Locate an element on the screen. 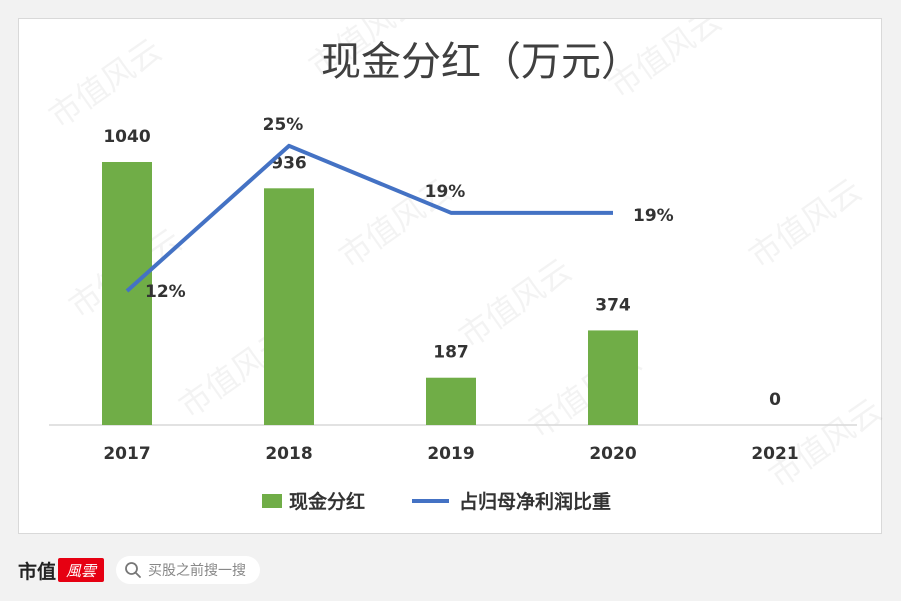 The image size is (901, 601). bar-2020 is located at coordinates (613, 377).